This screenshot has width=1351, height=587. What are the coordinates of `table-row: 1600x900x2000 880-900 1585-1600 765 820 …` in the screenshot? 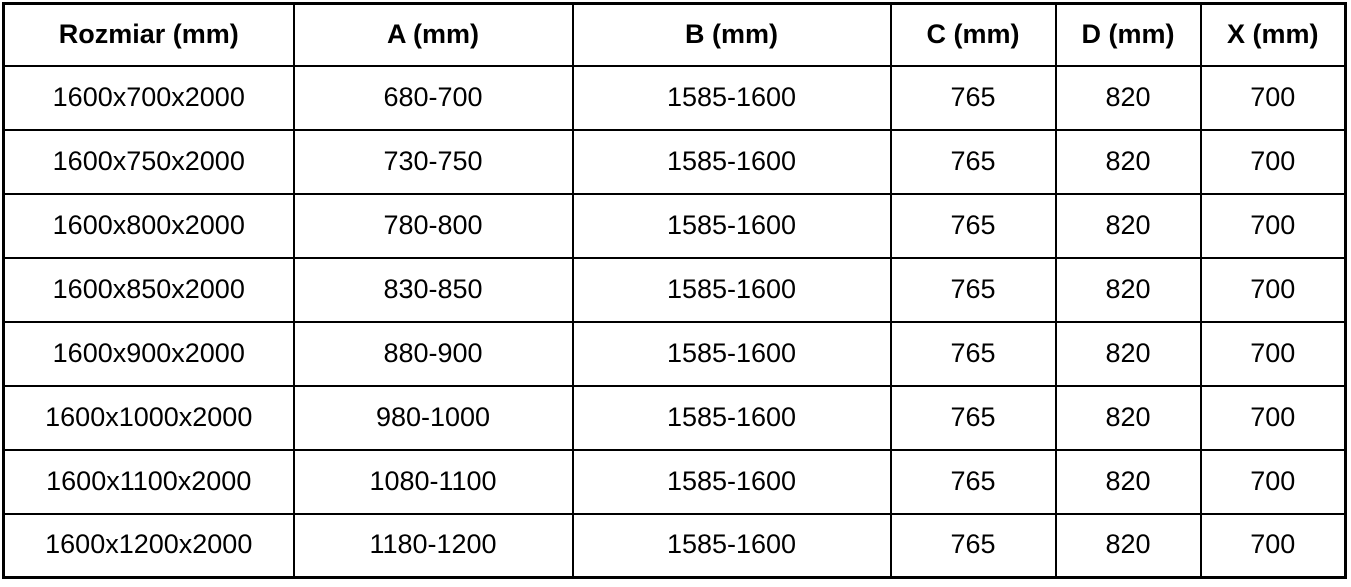 It's located at (674, 353).